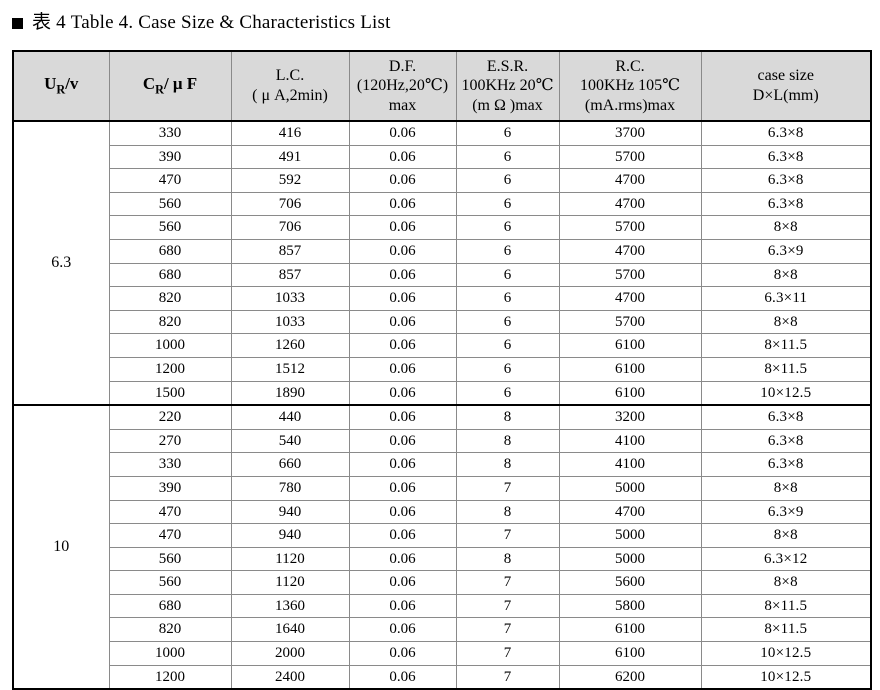 The width and height of the screenshot is (880, 690). What do you see at coordinates (290, 180) in the screenshot?
I see `cell-leakage-current: 592` at bounding box center [290, 180].